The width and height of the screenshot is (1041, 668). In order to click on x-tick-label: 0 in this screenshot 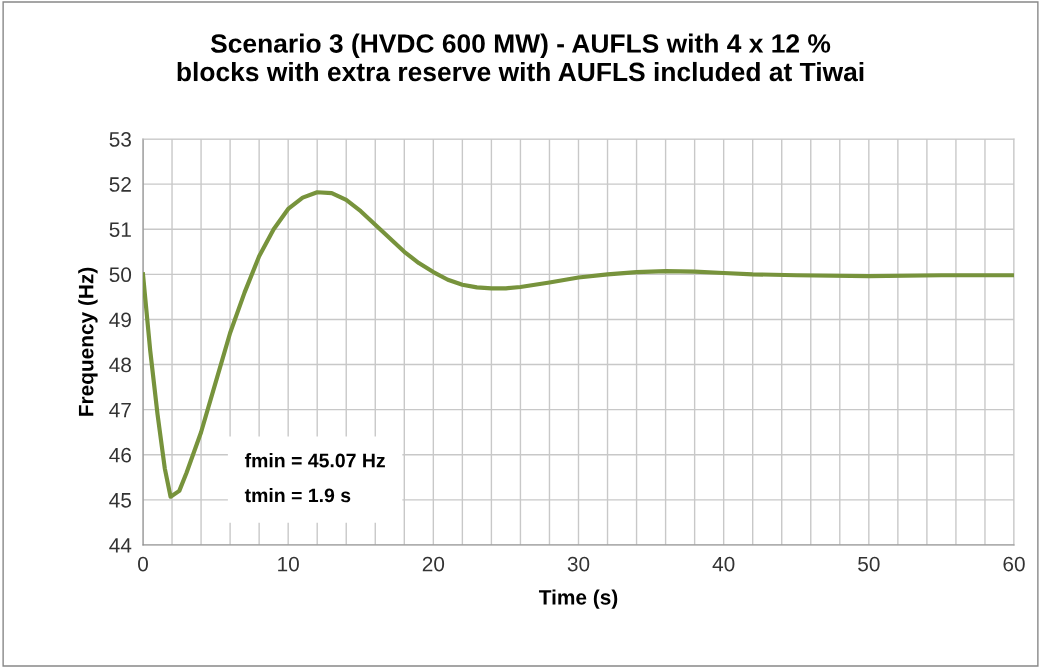, I will do `click(143, 564)`.